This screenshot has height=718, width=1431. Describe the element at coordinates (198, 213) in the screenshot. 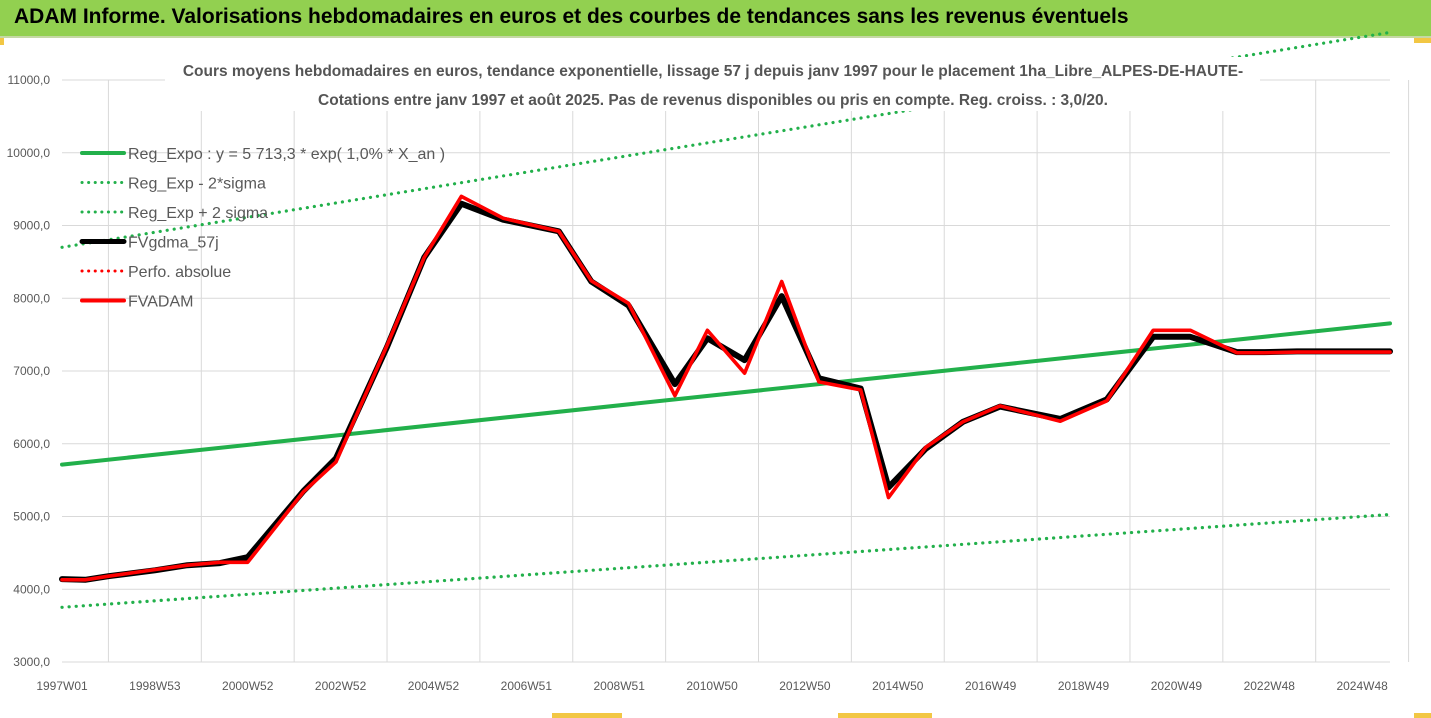

I see `legend-label: Reg_Exp + 2 sigma` at that location.